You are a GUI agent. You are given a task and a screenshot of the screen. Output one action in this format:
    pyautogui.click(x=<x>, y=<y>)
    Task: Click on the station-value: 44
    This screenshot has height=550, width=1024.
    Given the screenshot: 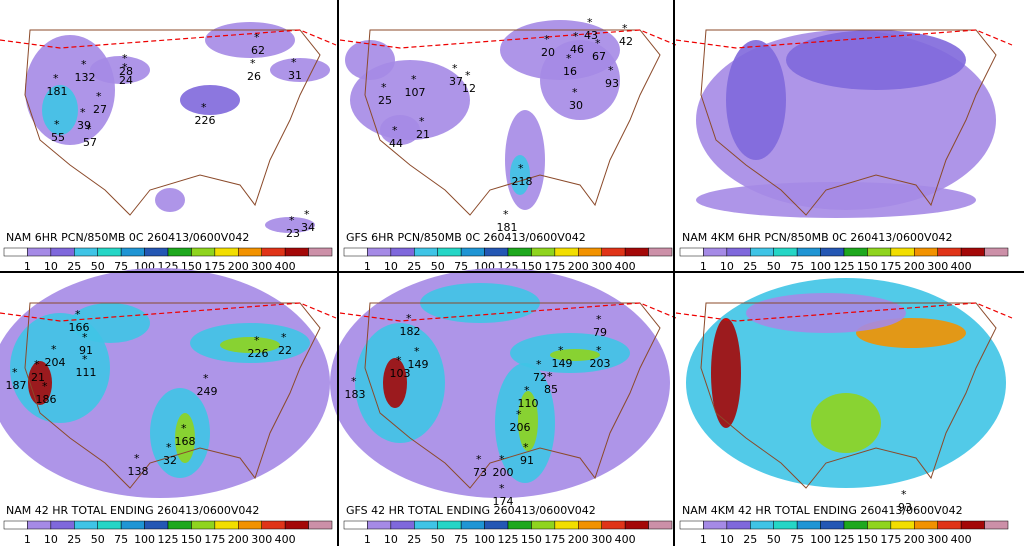 What is the action you would take?
    pyautogui.click(x=396, y=143)
    